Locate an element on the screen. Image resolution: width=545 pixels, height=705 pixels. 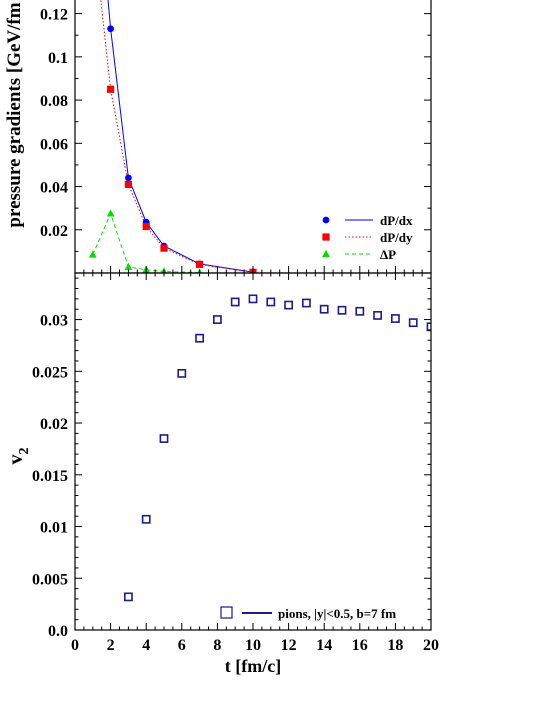
x-tick-label: 14 is located at coordinates (324, 645).